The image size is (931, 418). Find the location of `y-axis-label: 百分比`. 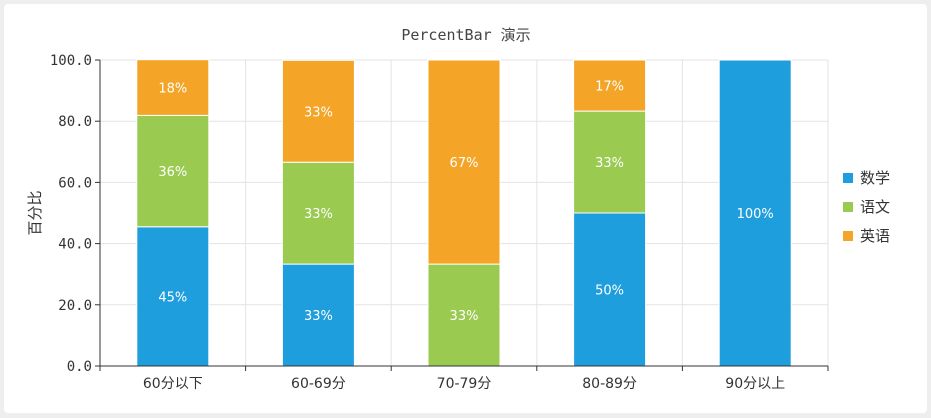

y-axis-label: 百分比 is located at coordinates (35, 212).